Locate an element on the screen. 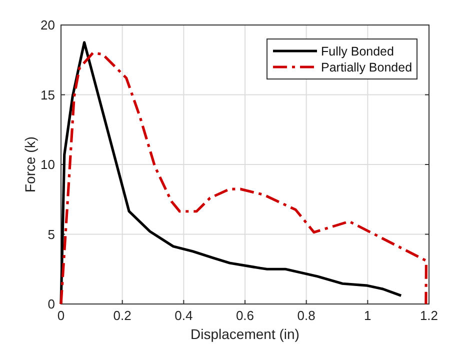 This screenshot has width=474, height=347. legend-label: Partially Bonded is located at coordinates (366, 67).